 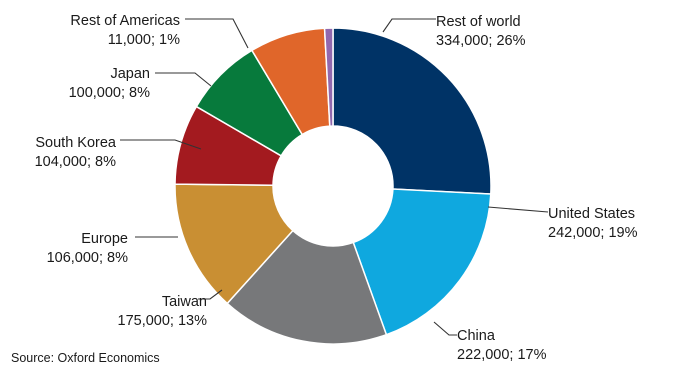 What do you see at coordinates (481, 31) in the screenshot?
I see `label-rest-of-world: Rest of world 334,000; 26%` at bounding box center [481, 31].